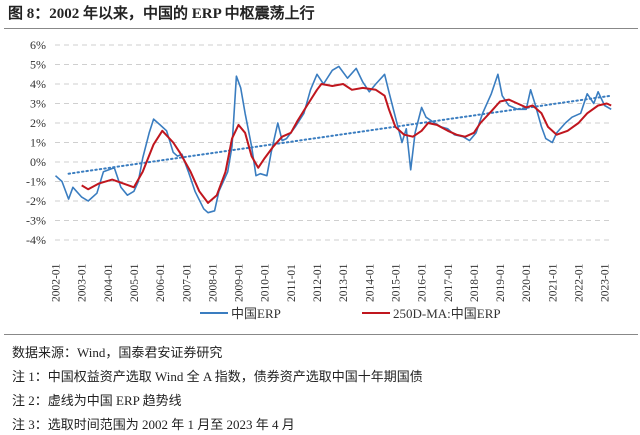 This screenshot has height=435, width=640. Describe the element at coordinates (553, 282) in the screenshot. I see `x-tick-label: 2021-01` at that location.